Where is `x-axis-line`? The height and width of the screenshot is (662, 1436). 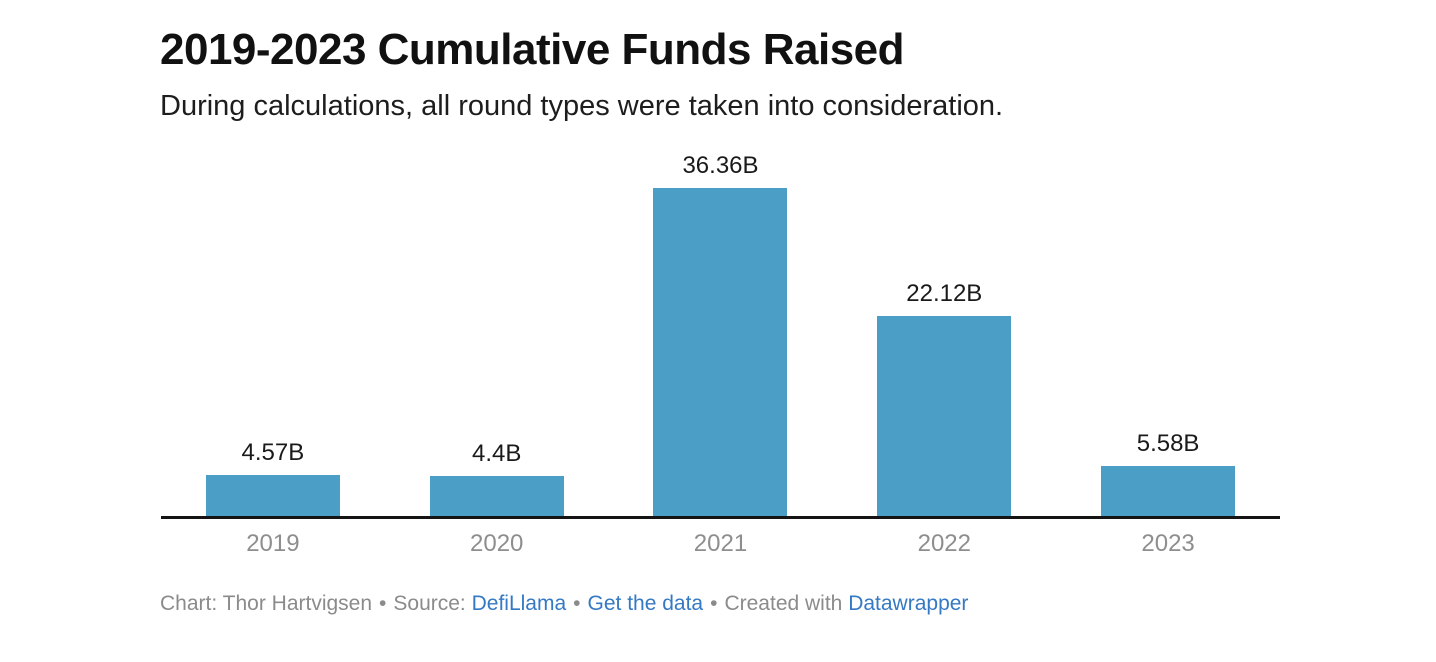 x-axis-line is located at coordinates (720, 517).